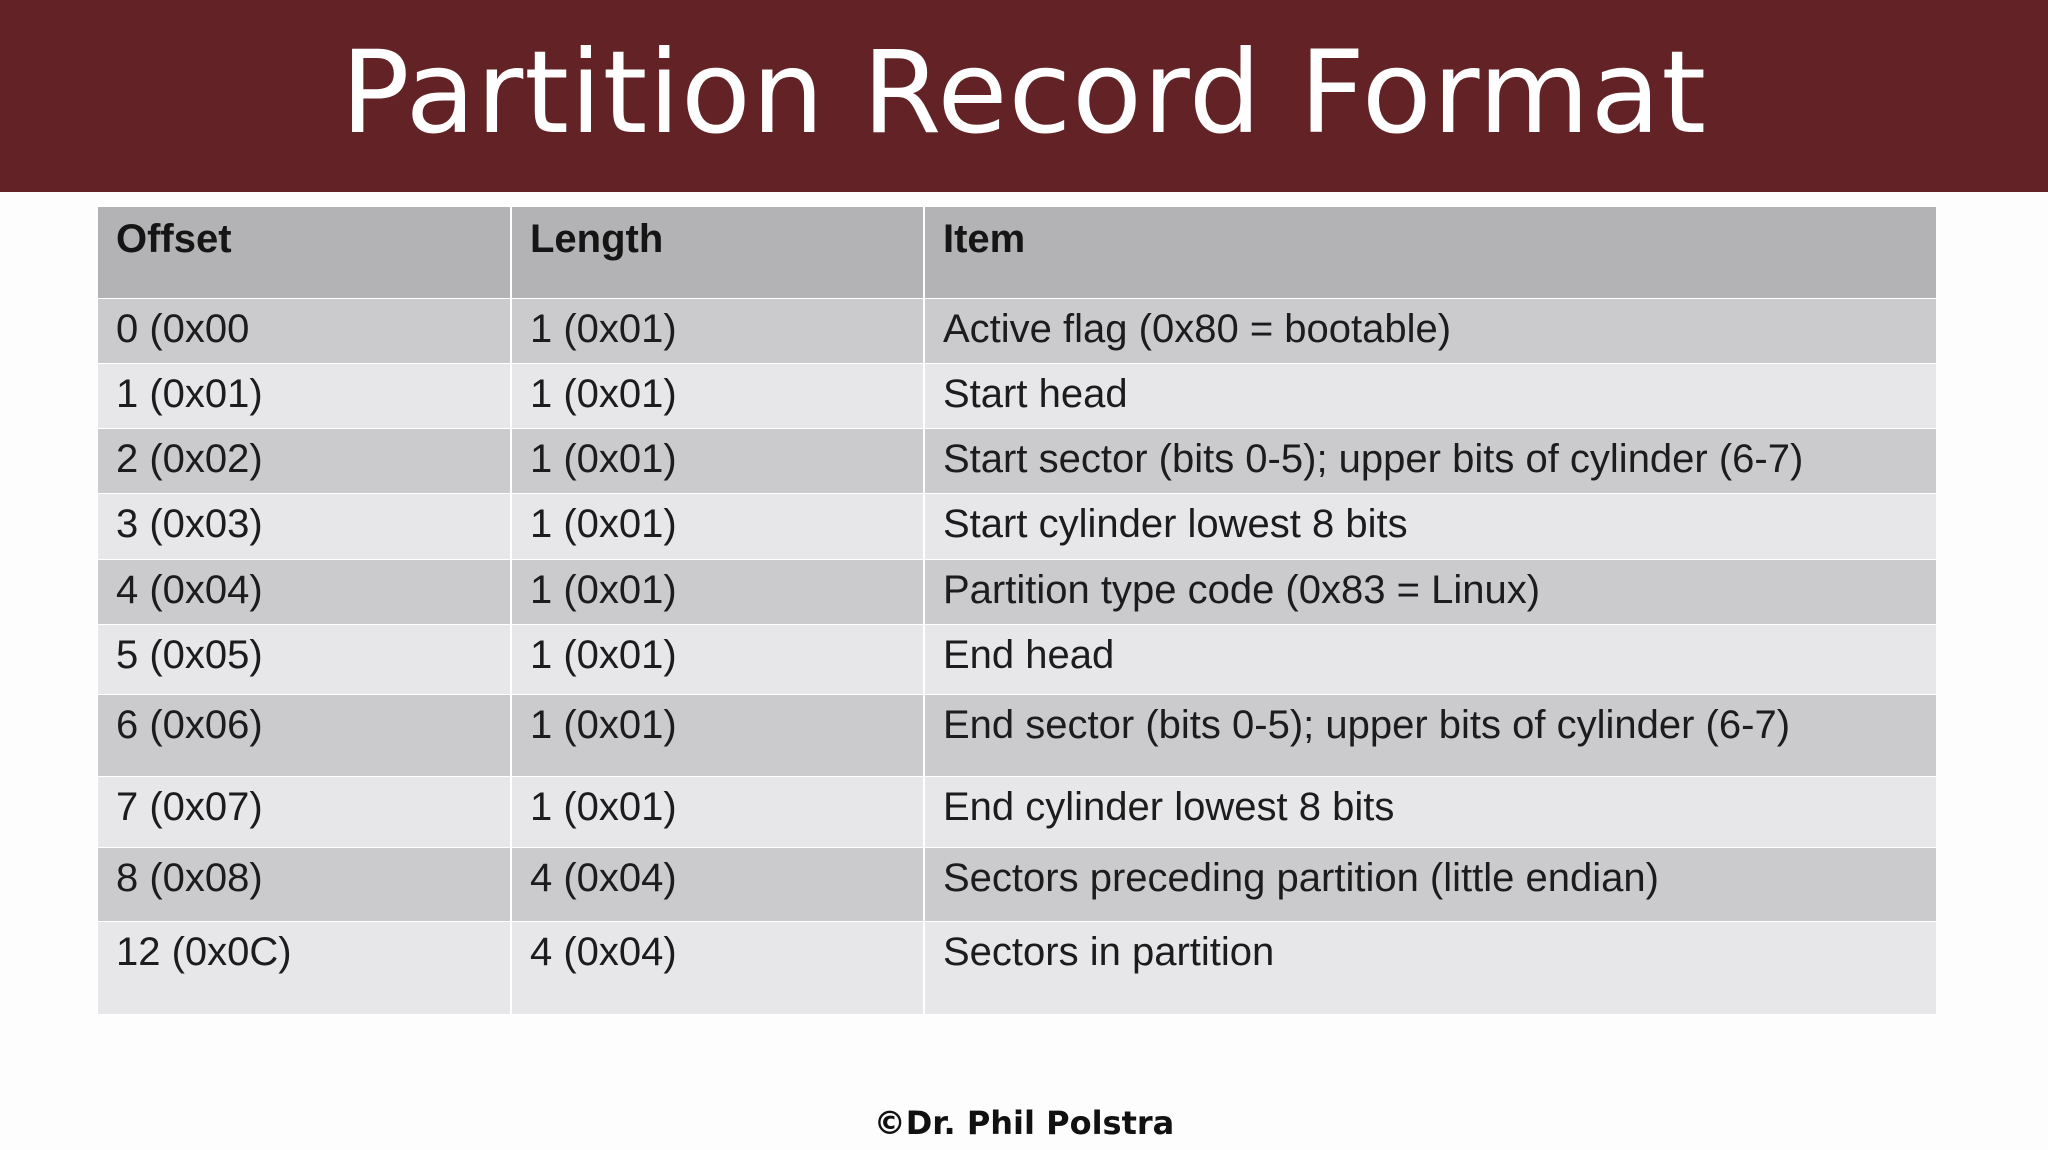 The image size is (2048, 1150). Describe the element at coordinates (717, 252) in the screenshot. I see `column-header-length: Length` at that location.